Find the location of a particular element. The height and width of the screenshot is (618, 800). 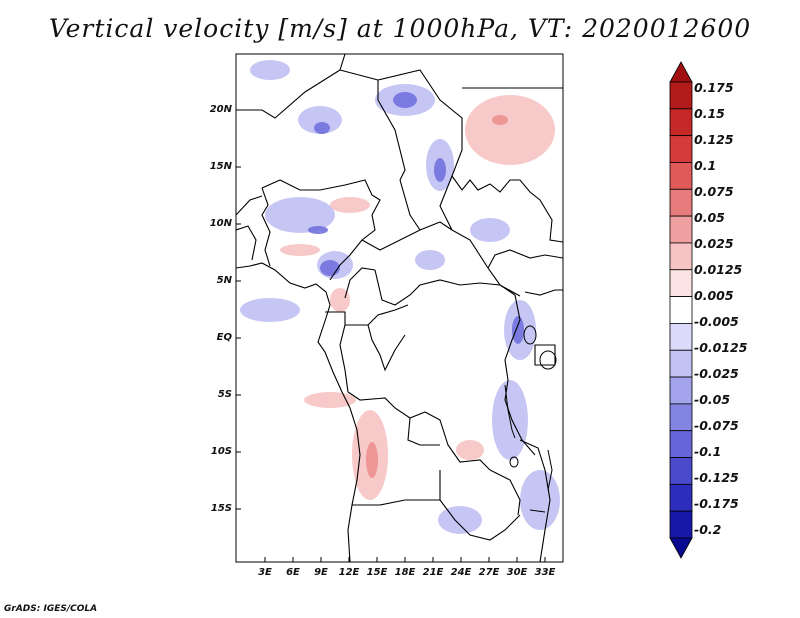

lon-label-9e: 9E is located at coordinates (321, 572).